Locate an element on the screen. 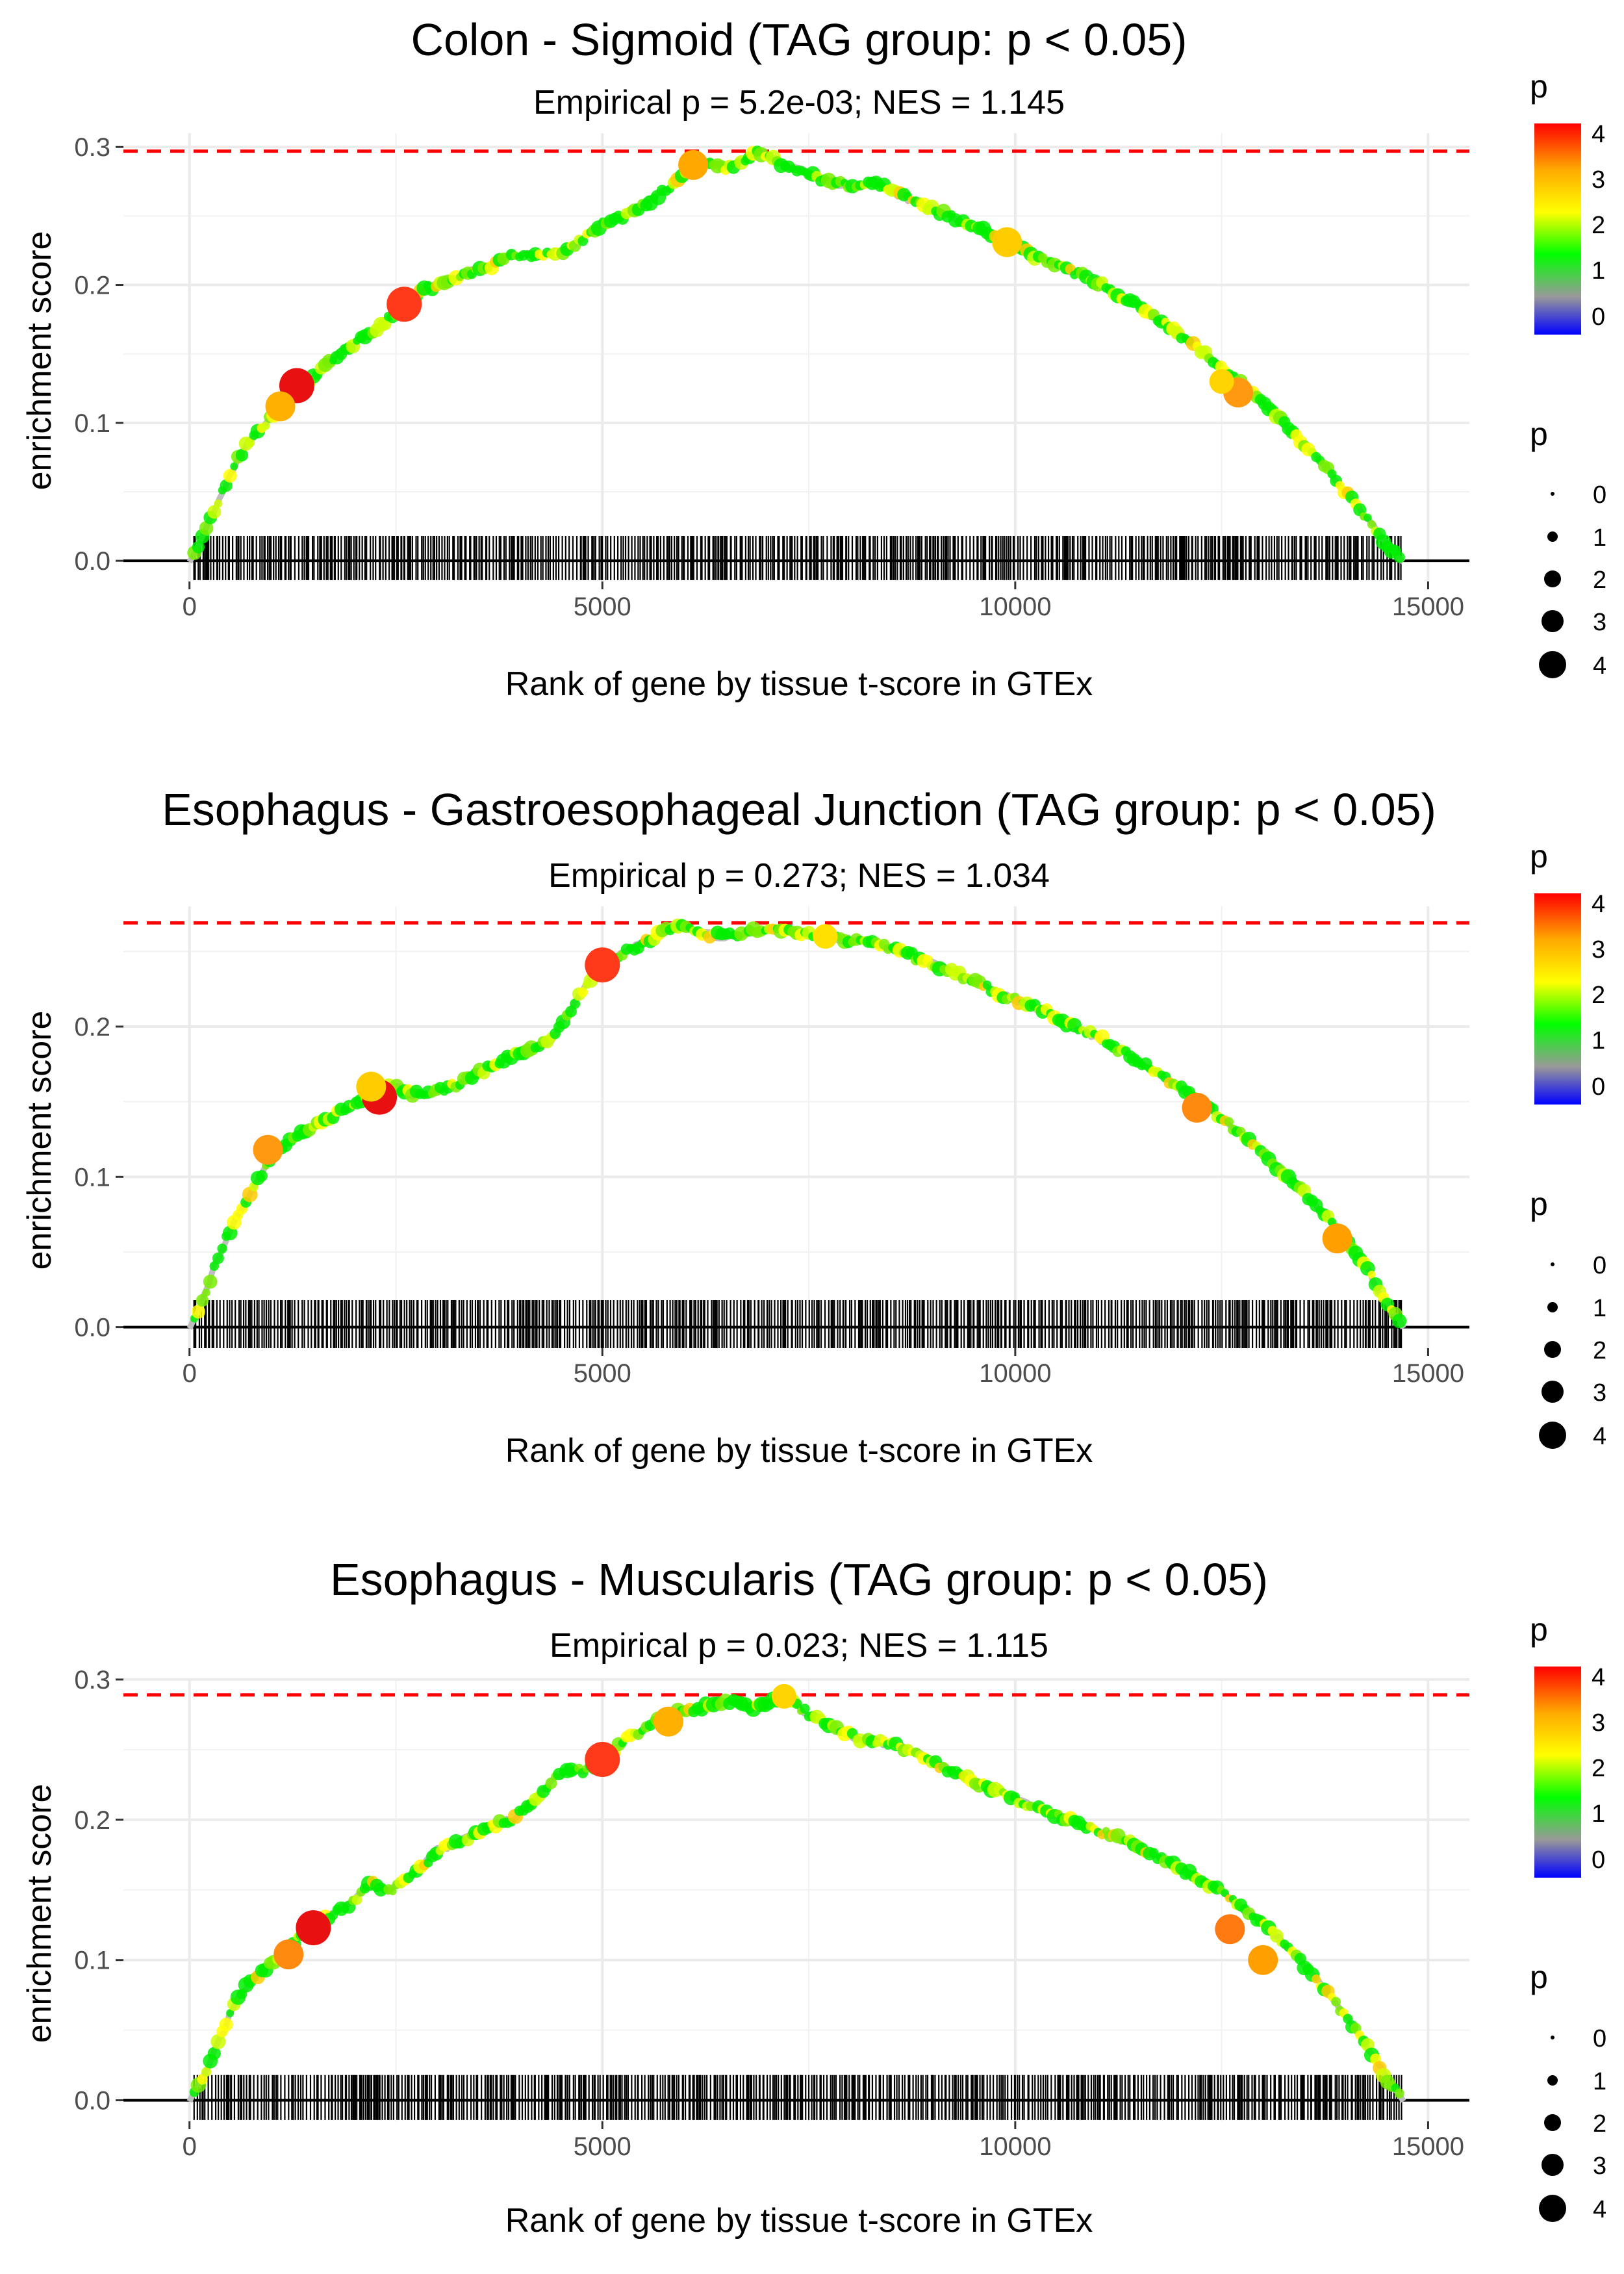 The image size is (1624, 2274). colorbar-label: 3 is located at coordinates (1598, 1723).